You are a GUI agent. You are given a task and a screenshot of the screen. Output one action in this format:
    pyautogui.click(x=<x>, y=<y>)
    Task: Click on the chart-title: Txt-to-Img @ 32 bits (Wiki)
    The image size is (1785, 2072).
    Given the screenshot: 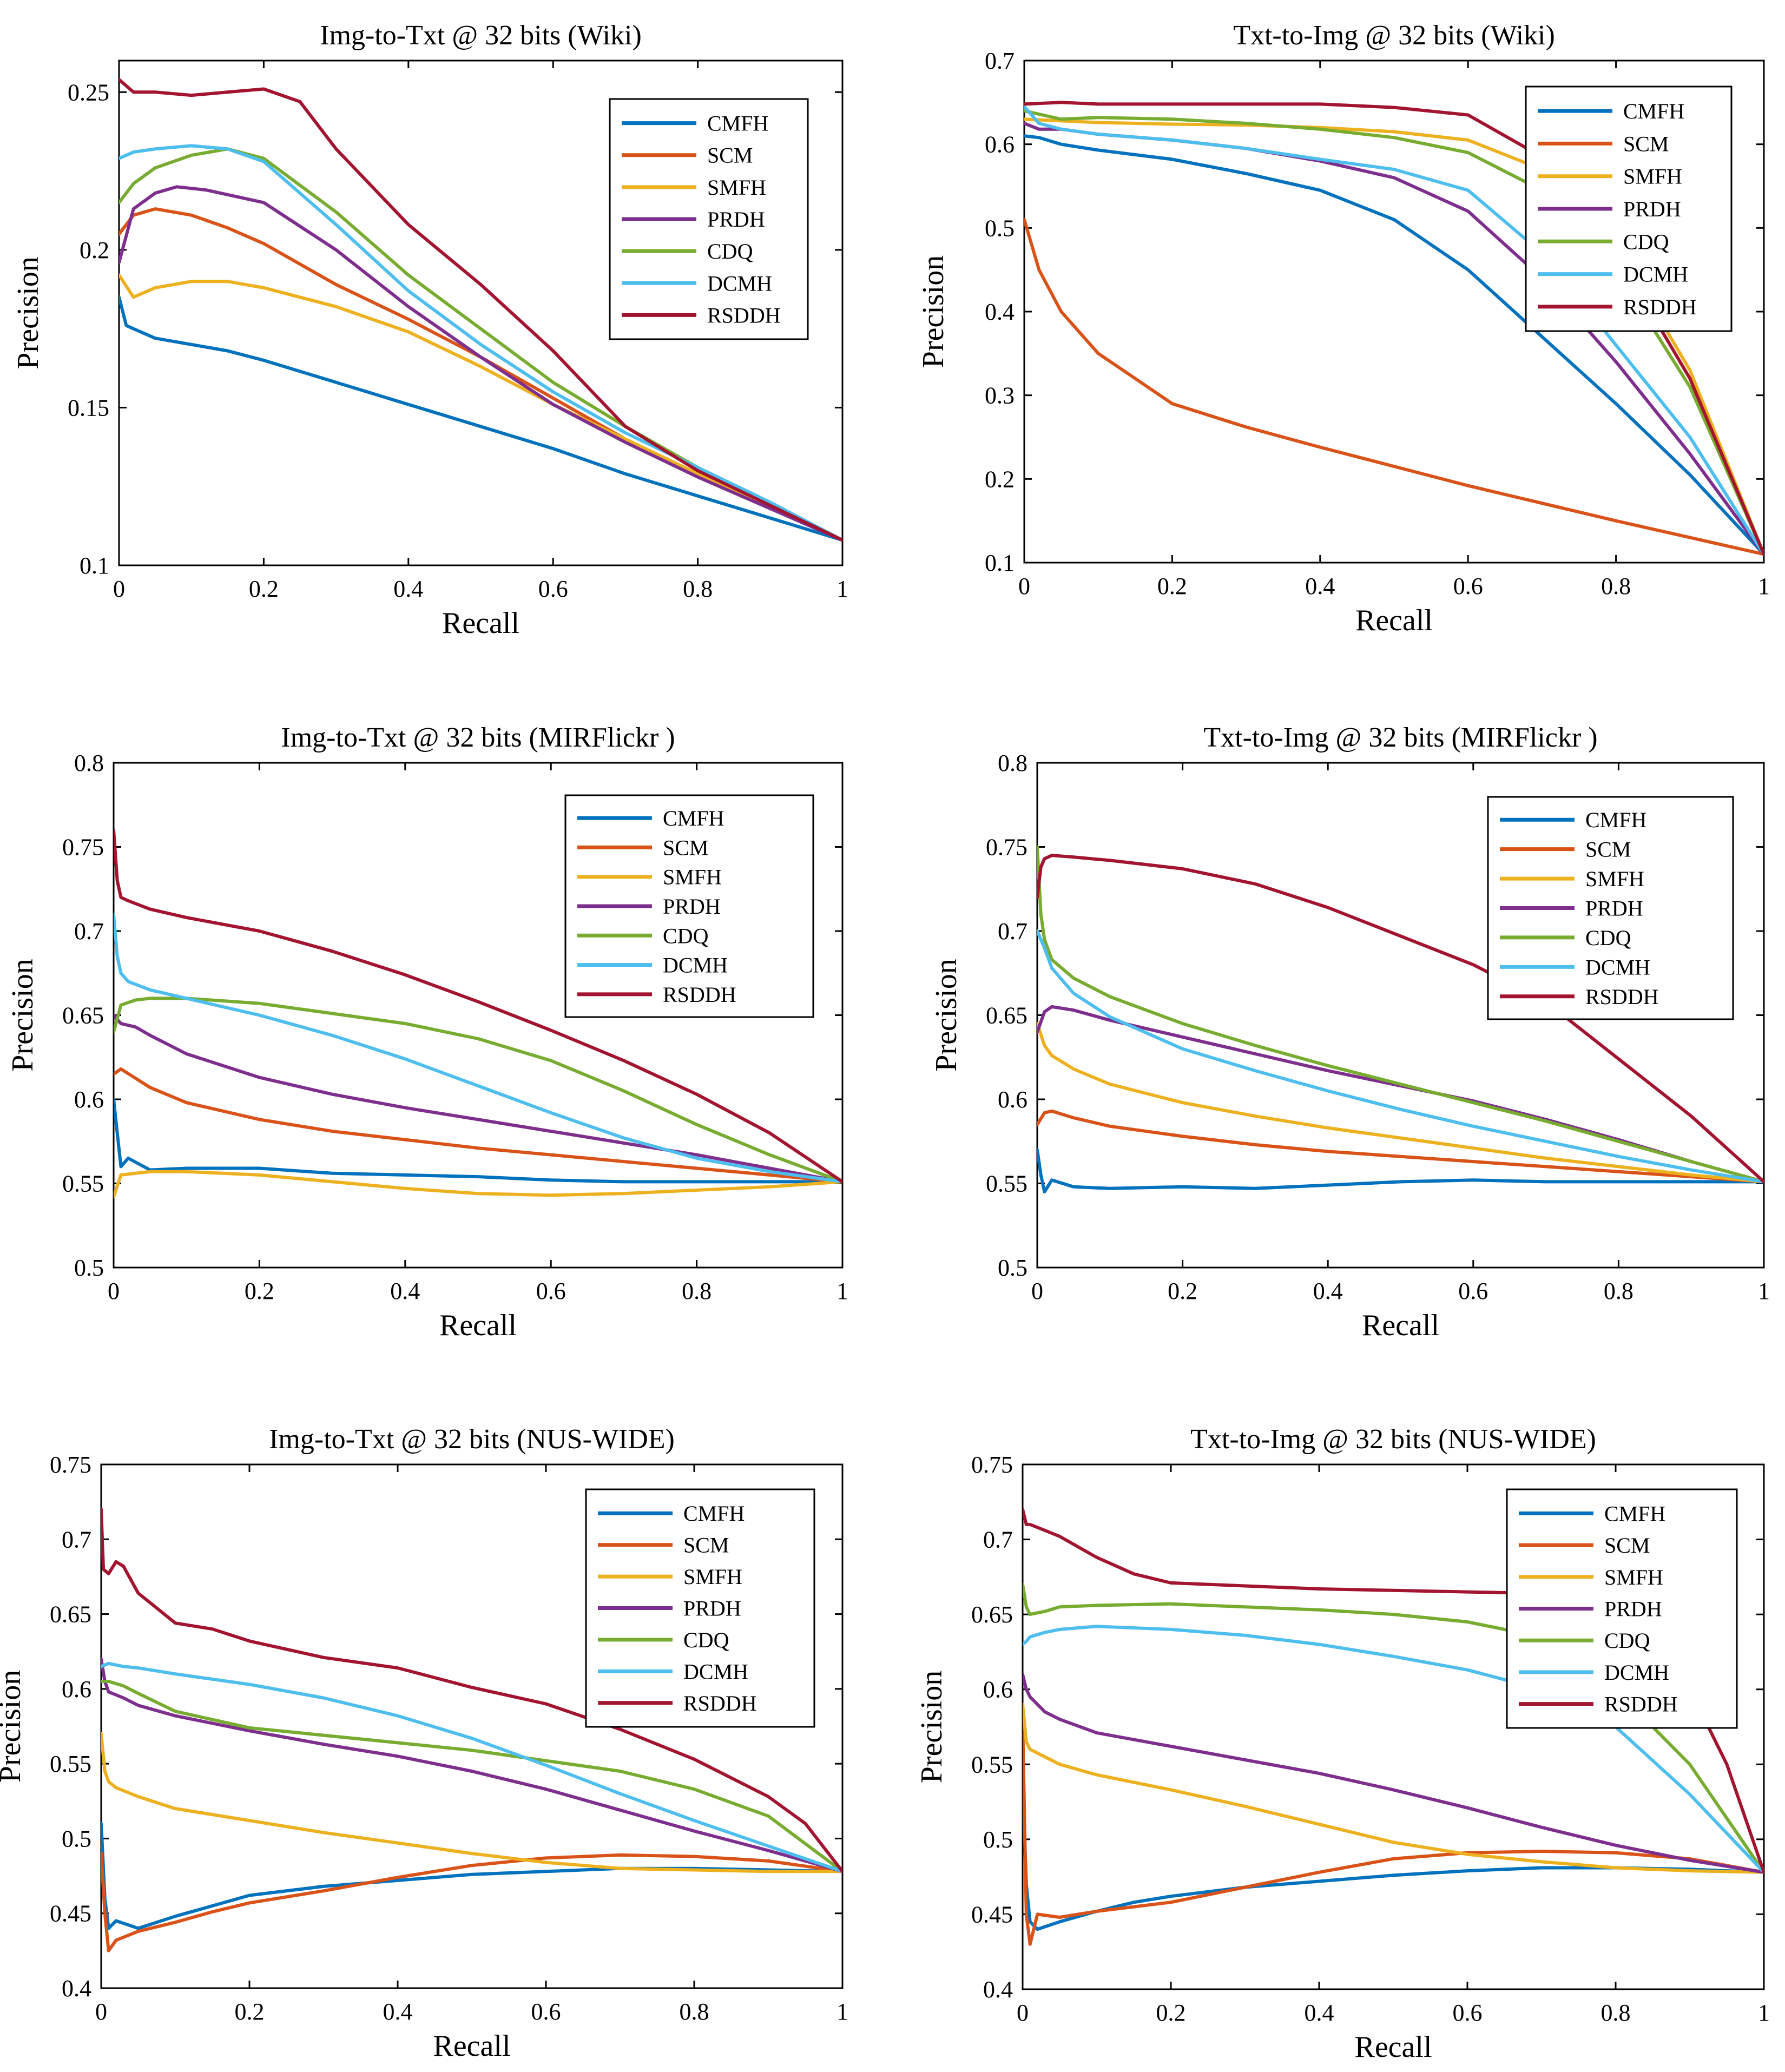 What is the action you would take?
    pyautogui.click(x=1394, y=35)
    